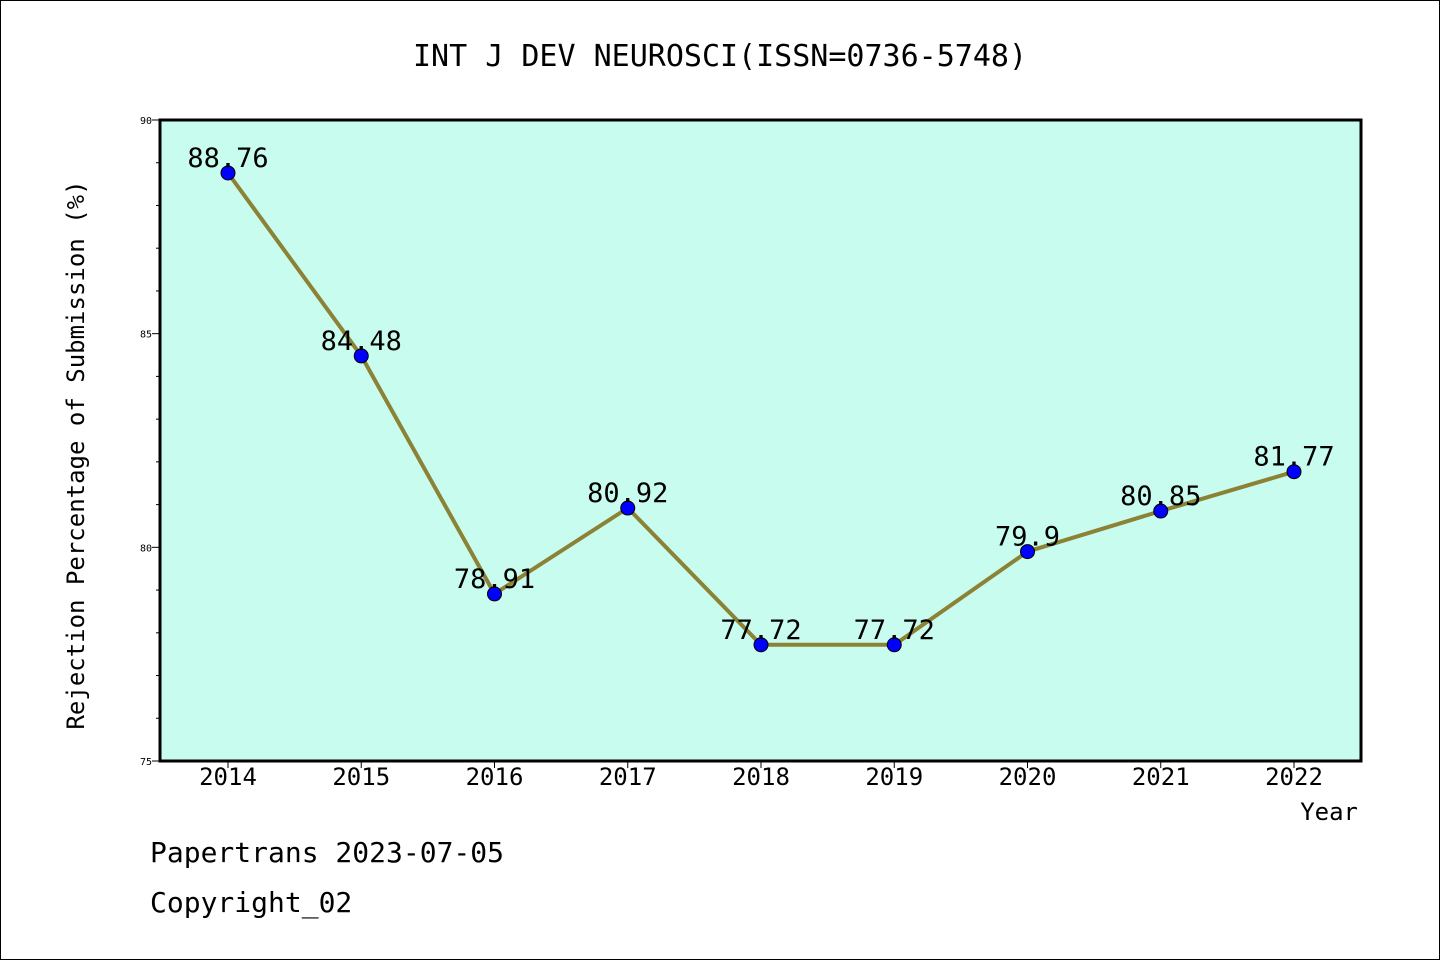 The image size is (1440, 960). What do you see at coordinates (1161, 777) in the screenshot?
I see `x-tick-label: 2021` at bounding box center [1161, 777].